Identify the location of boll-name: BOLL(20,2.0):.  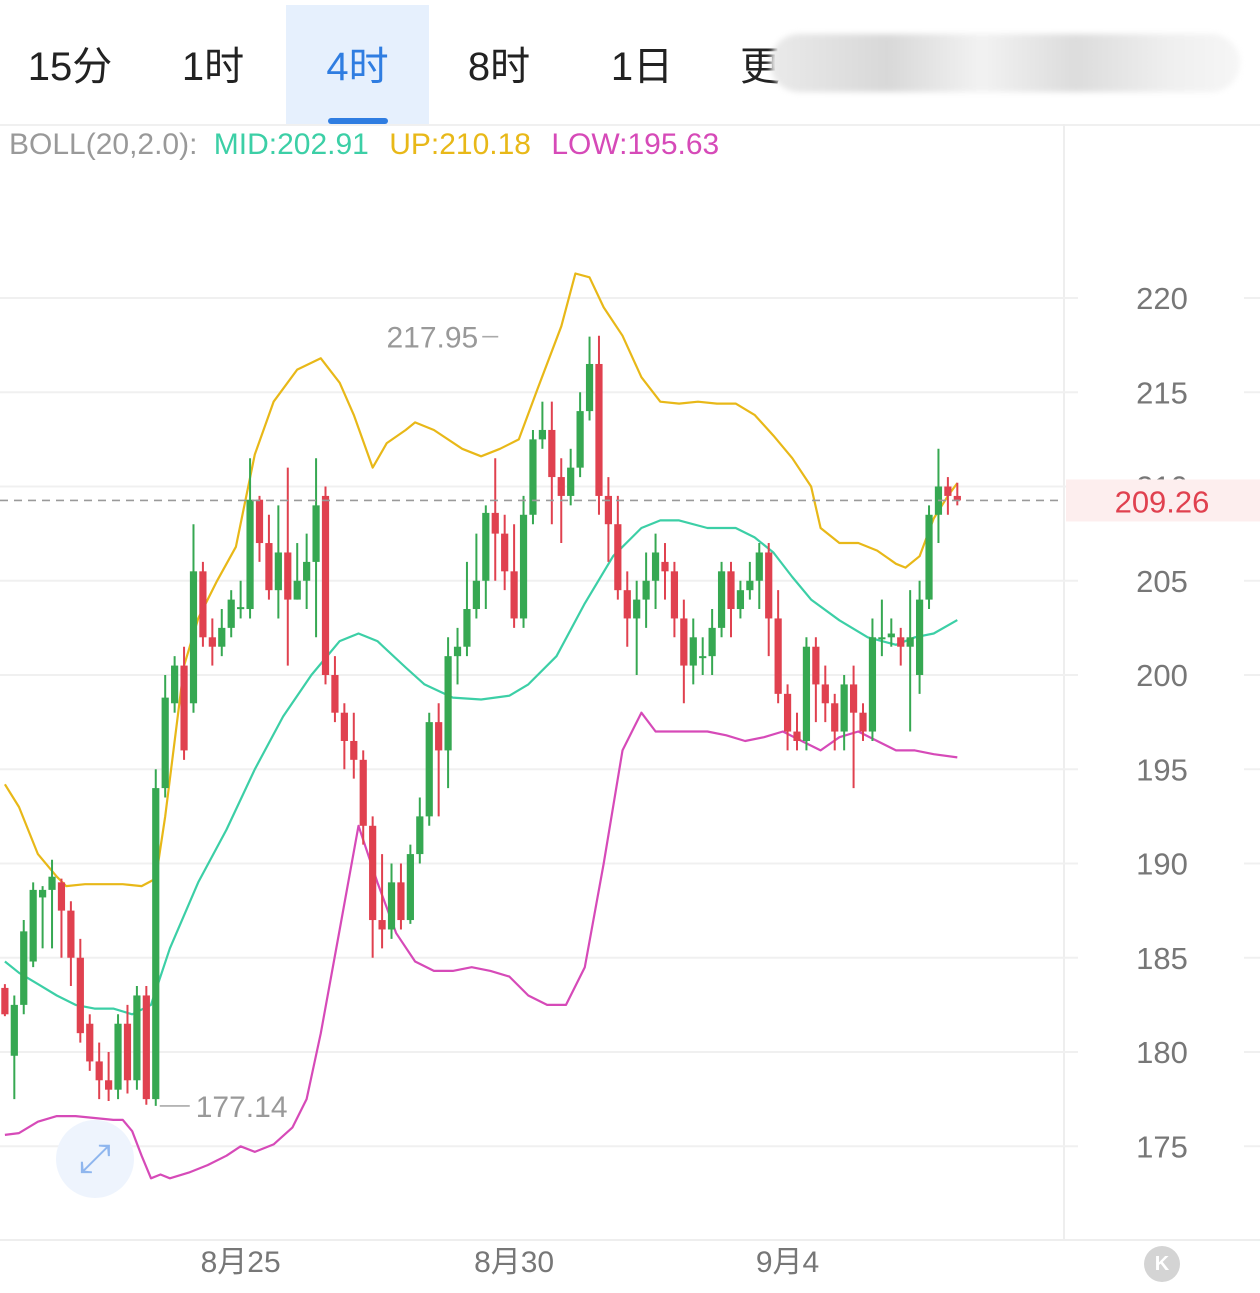
(103, 144).